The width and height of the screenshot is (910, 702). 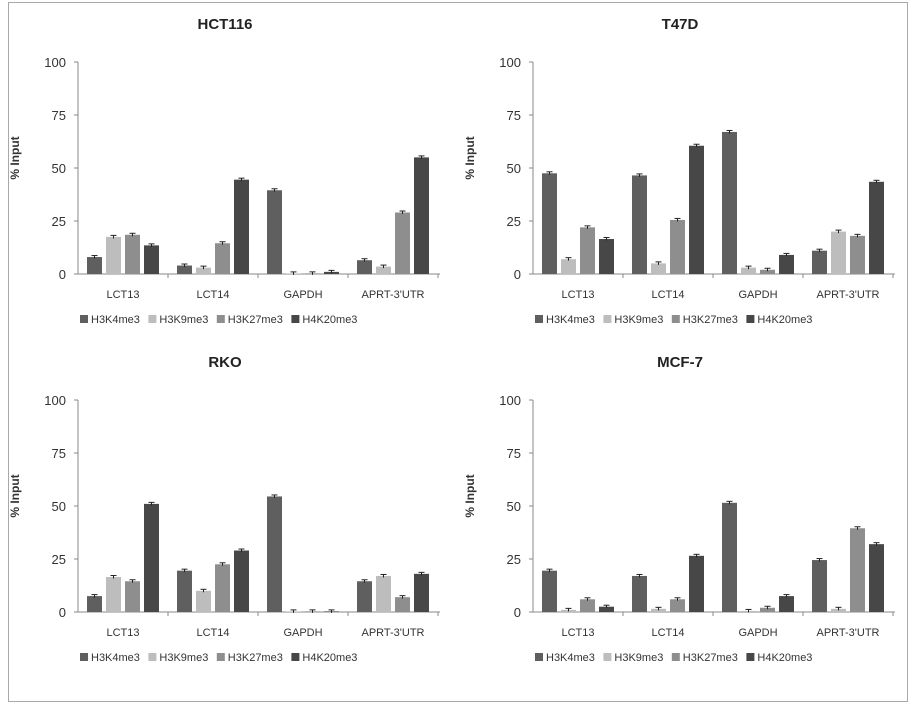 I want to click on chart-title: MCF-7, so click(x=680, y=362).